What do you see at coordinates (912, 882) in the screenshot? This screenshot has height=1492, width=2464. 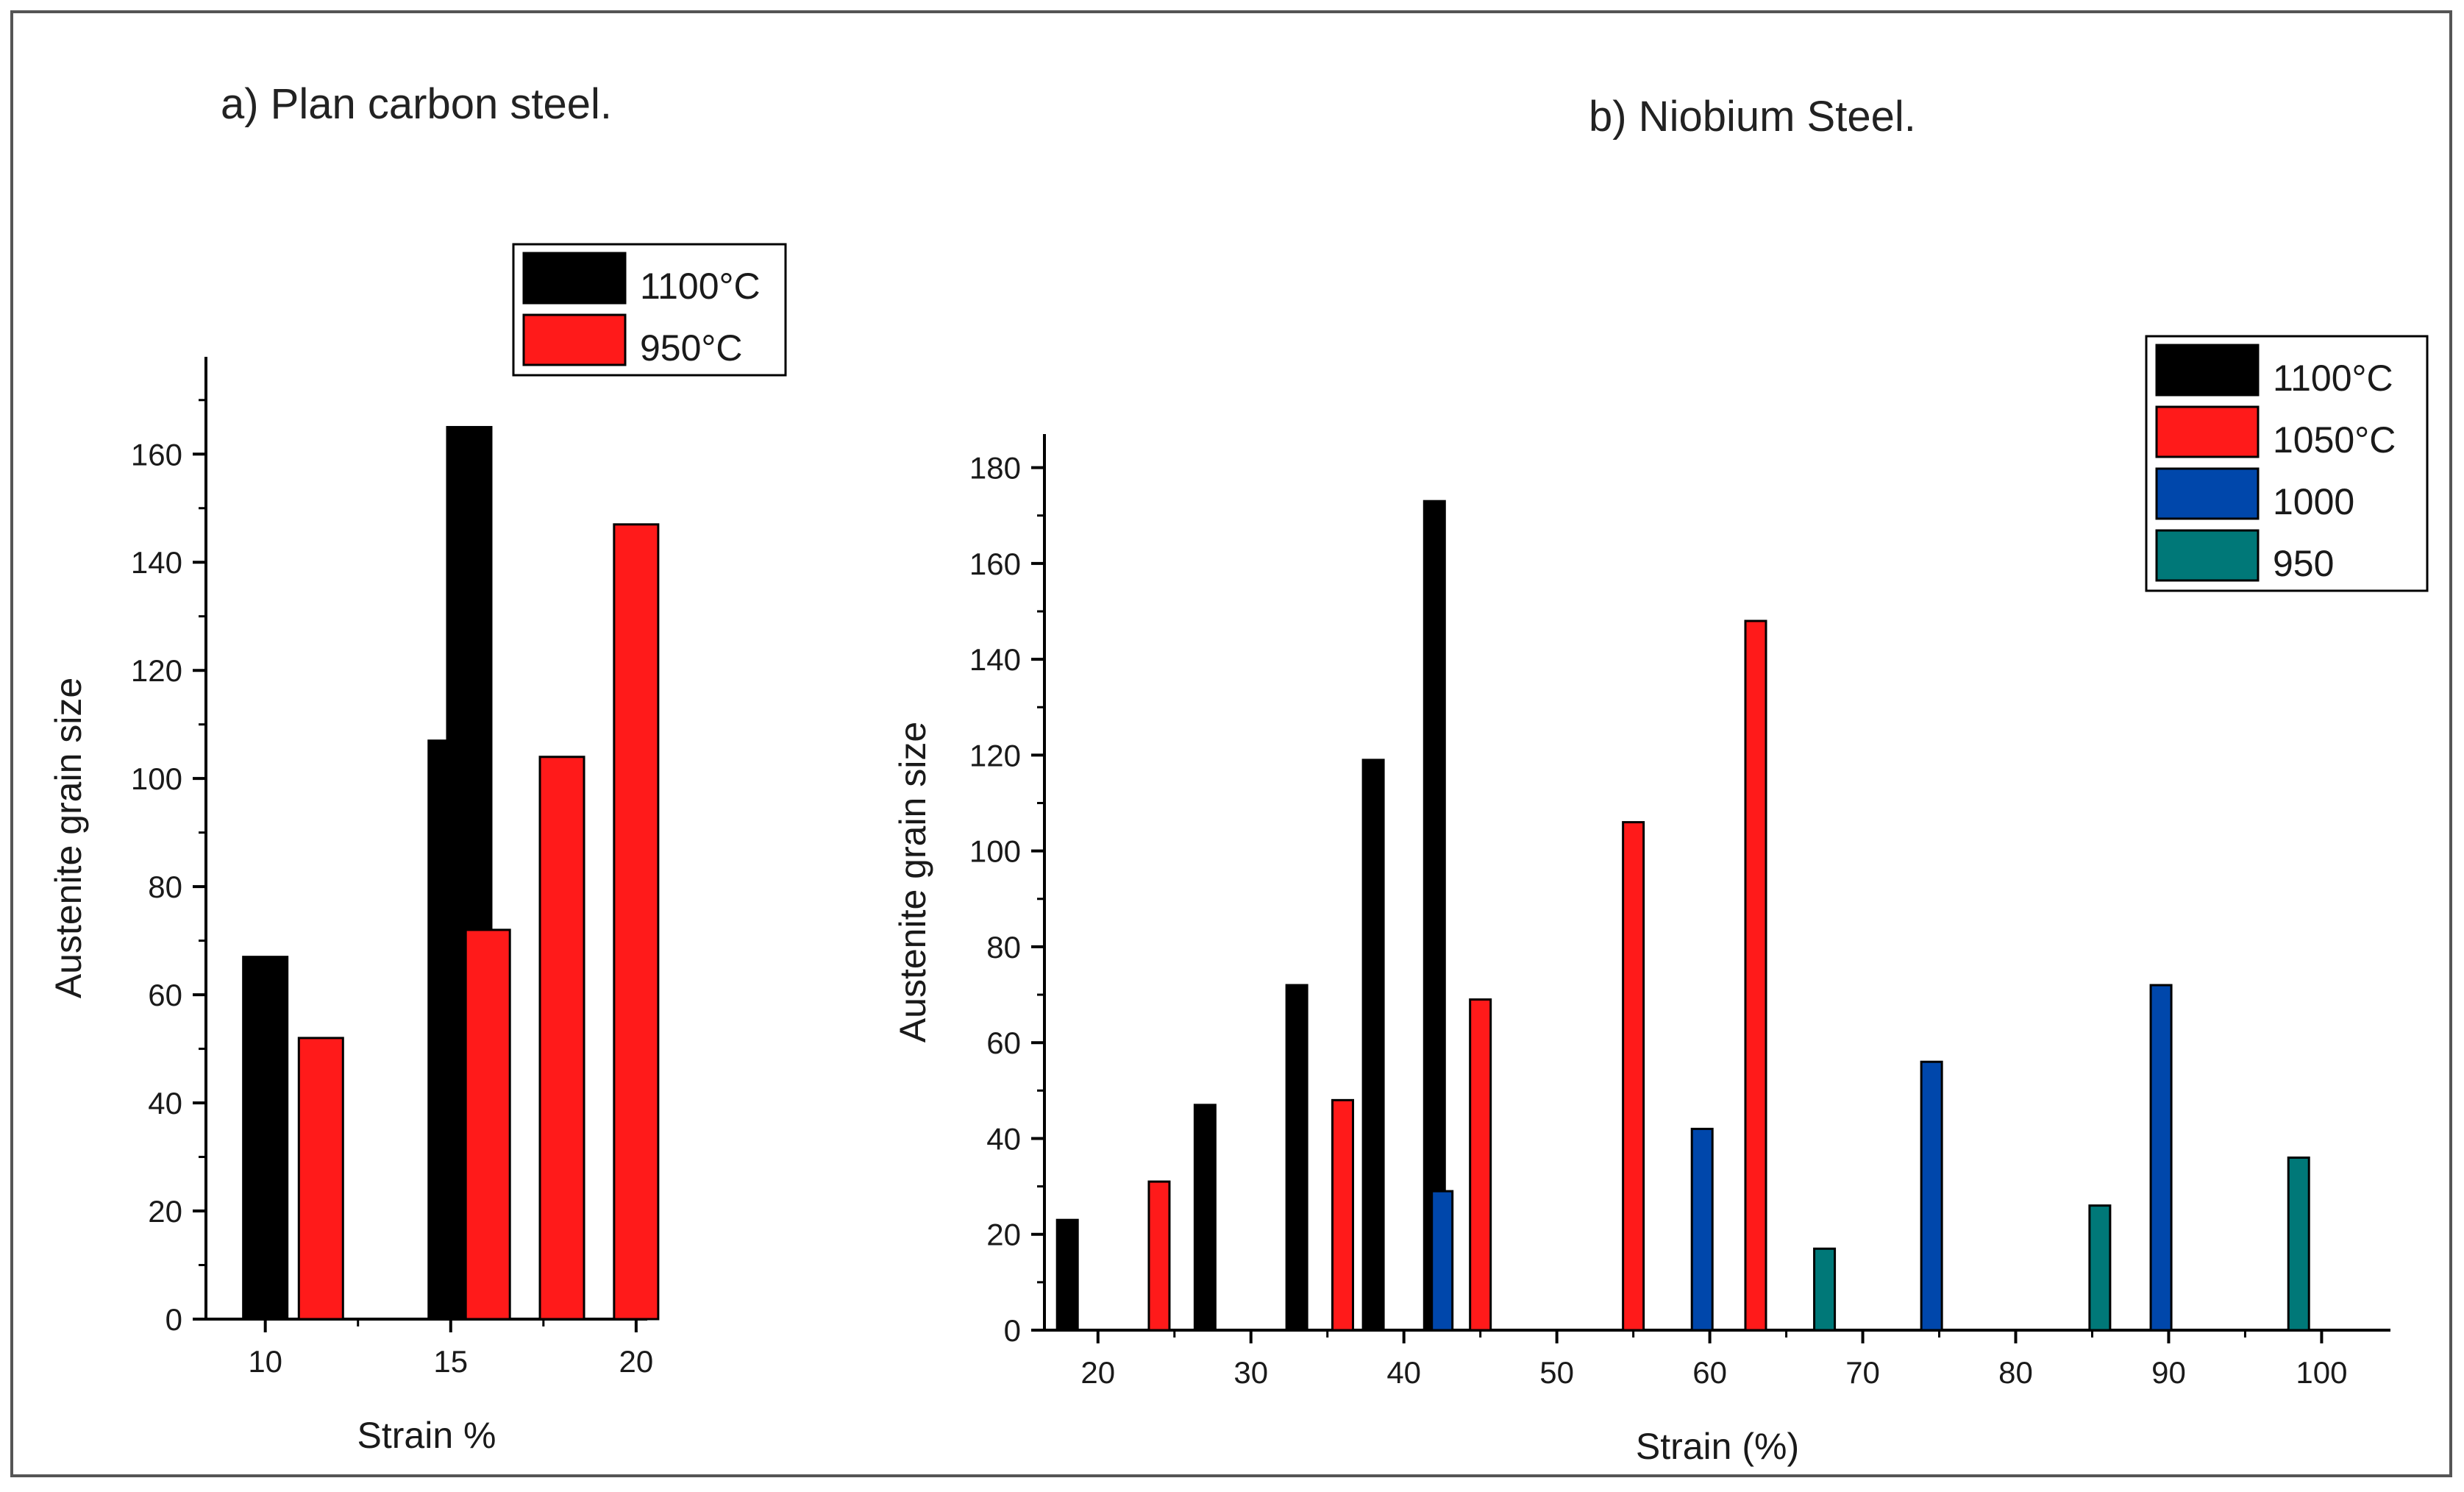 I see `chart-b-y-axis-label: Austenite grain size` at bounding box center [912, 882].